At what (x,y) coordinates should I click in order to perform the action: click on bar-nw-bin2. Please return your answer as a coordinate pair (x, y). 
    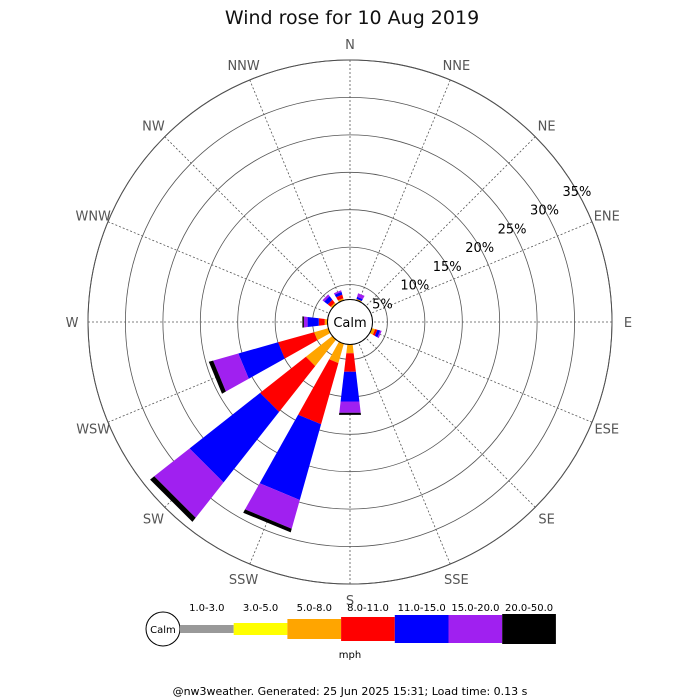
    Looking at the image, I should click on (333, 305).